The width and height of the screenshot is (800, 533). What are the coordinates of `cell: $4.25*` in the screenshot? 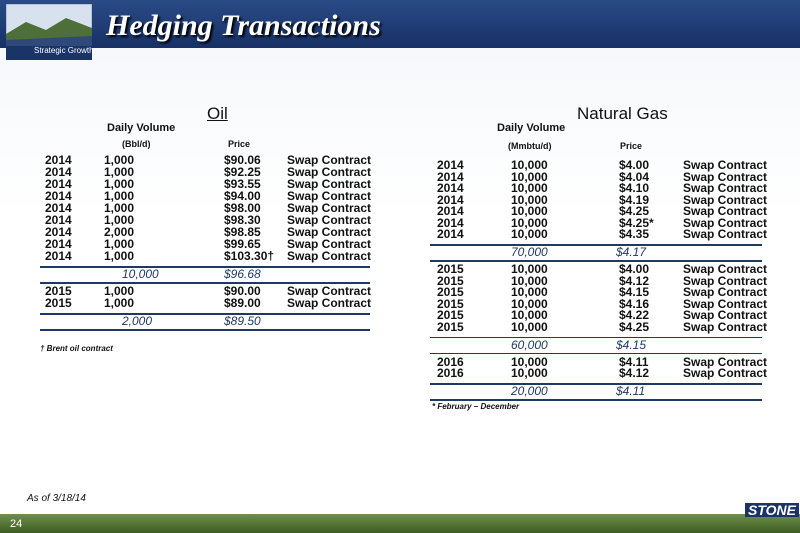 It's located at (636, 222).